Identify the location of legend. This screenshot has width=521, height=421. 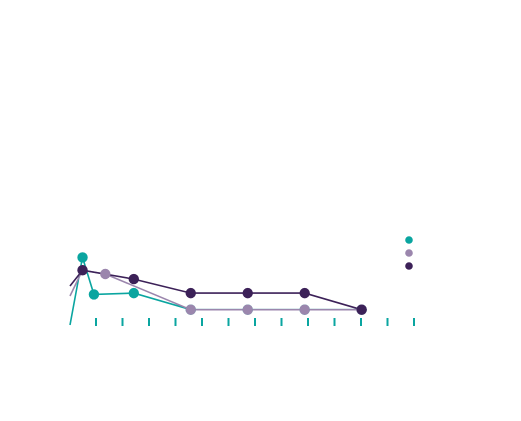
(409, 253).